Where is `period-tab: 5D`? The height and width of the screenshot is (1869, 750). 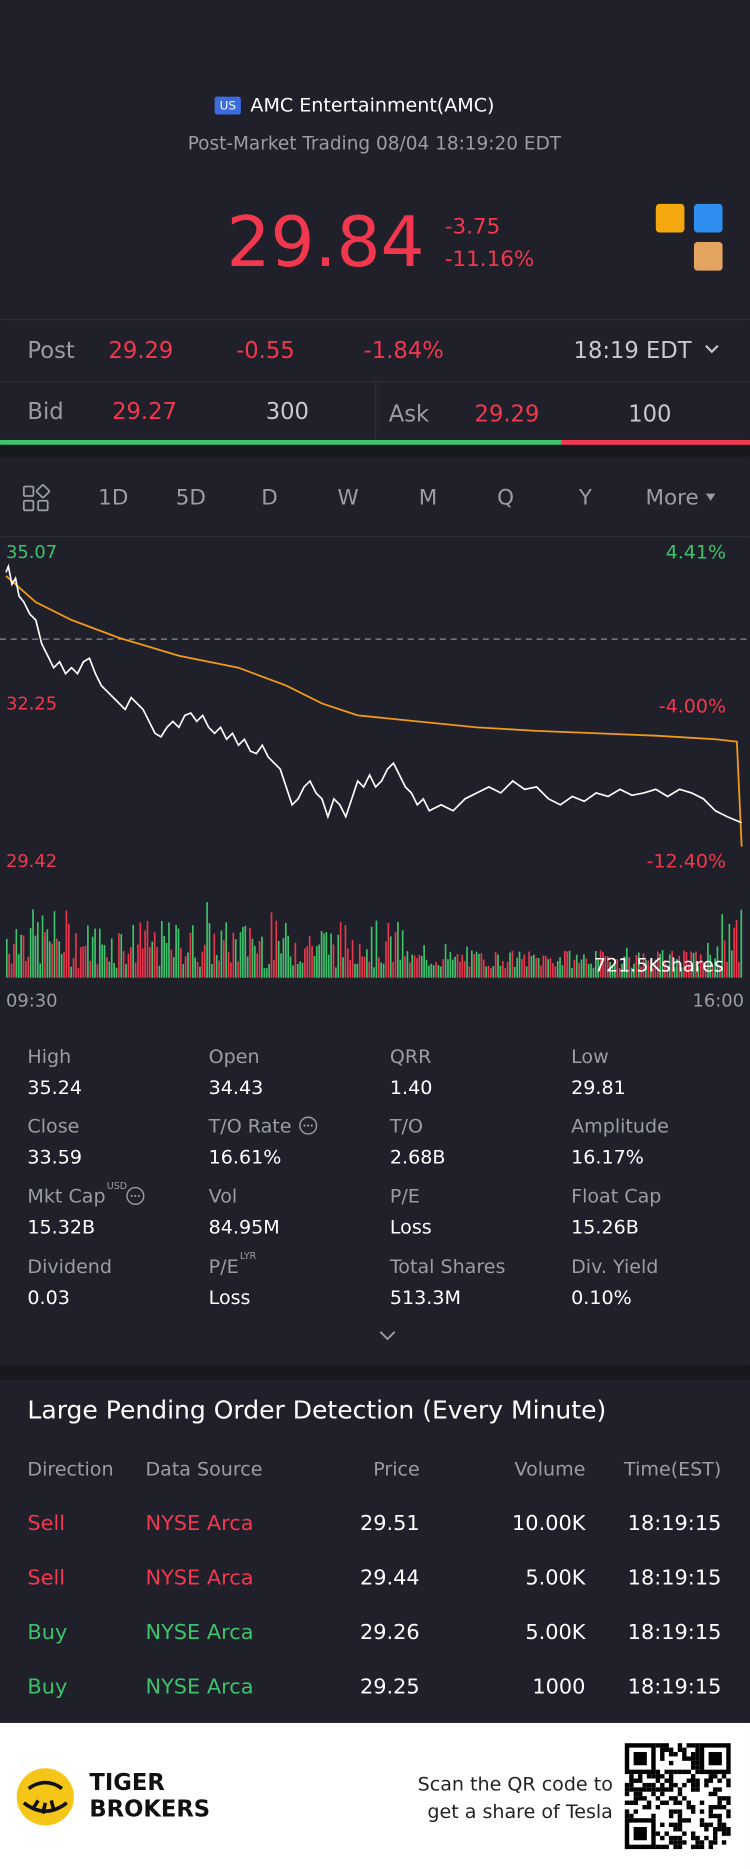
period-tab: 5D is located at coordinates (191, 497).